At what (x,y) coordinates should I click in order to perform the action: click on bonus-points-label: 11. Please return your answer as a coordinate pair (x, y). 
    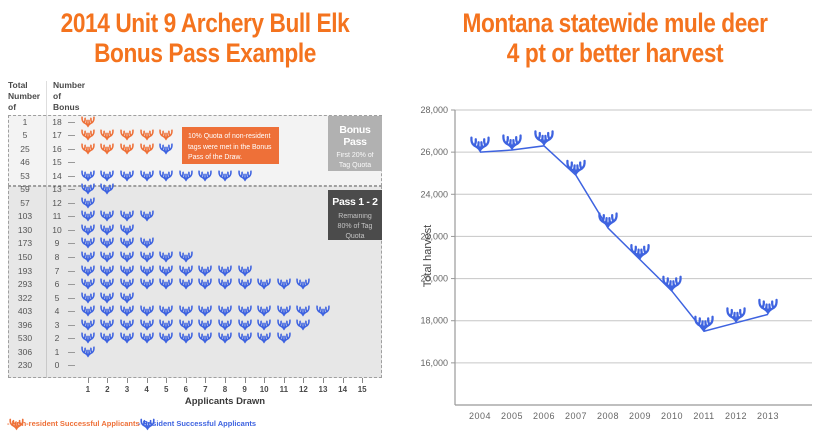
    Looking at the image, I should click on (57, 216).